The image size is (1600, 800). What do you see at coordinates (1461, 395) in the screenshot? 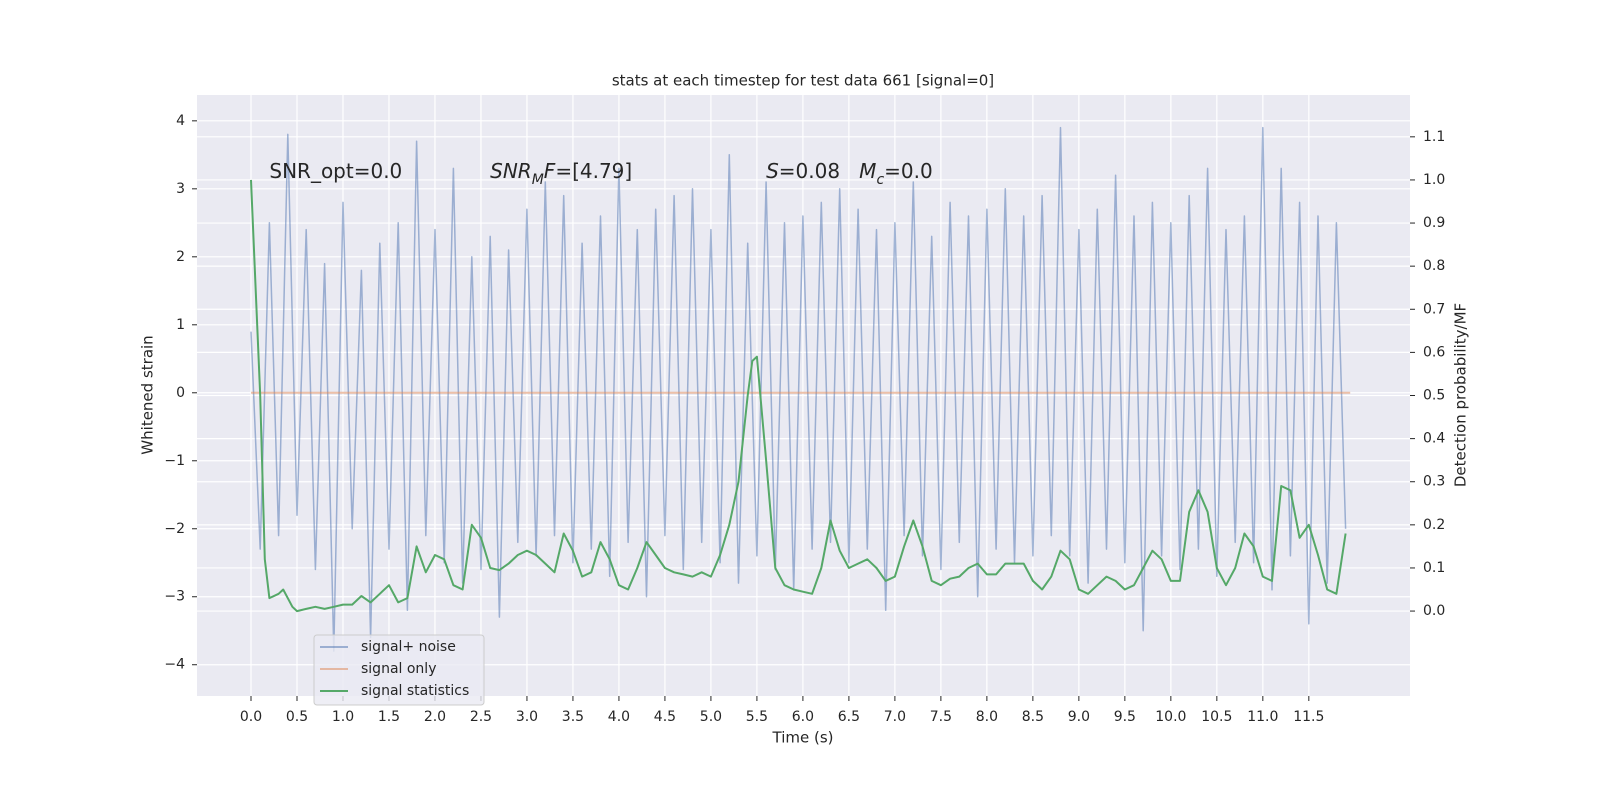
I see `y2-axis-label: Detection probability/MF` at bounding box center [1461, 395].